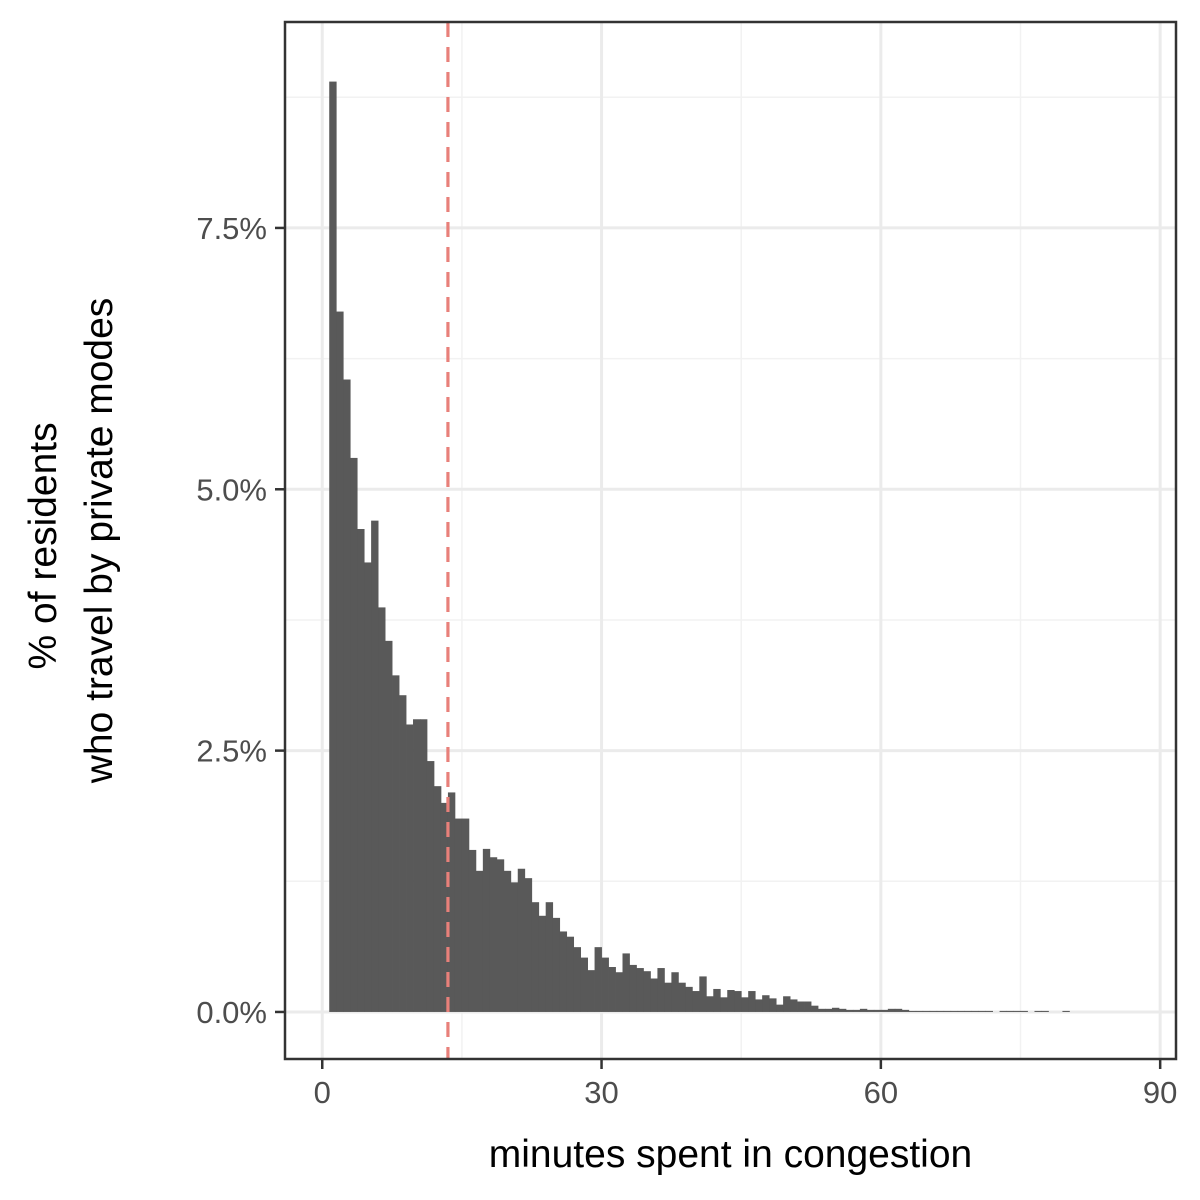 The width and height of the screenshot is (1200, 1200). I want to click on x-axis-title: minutes spent in congestion, so click(730, 1154).